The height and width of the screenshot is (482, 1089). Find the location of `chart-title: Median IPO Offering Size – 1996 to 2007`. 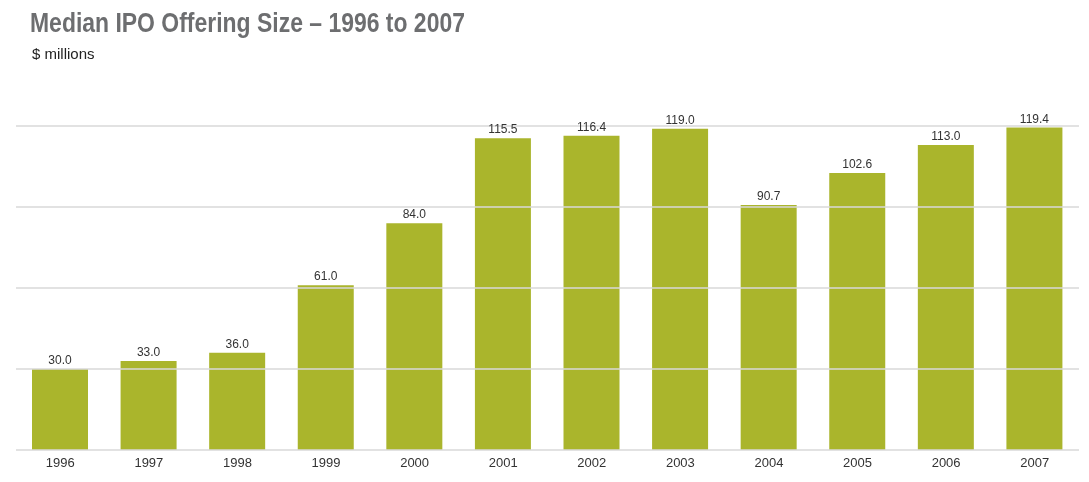

chart-title: Median IPO Offering Size – 1996 to 2007 is located at coordinates (248, 23).